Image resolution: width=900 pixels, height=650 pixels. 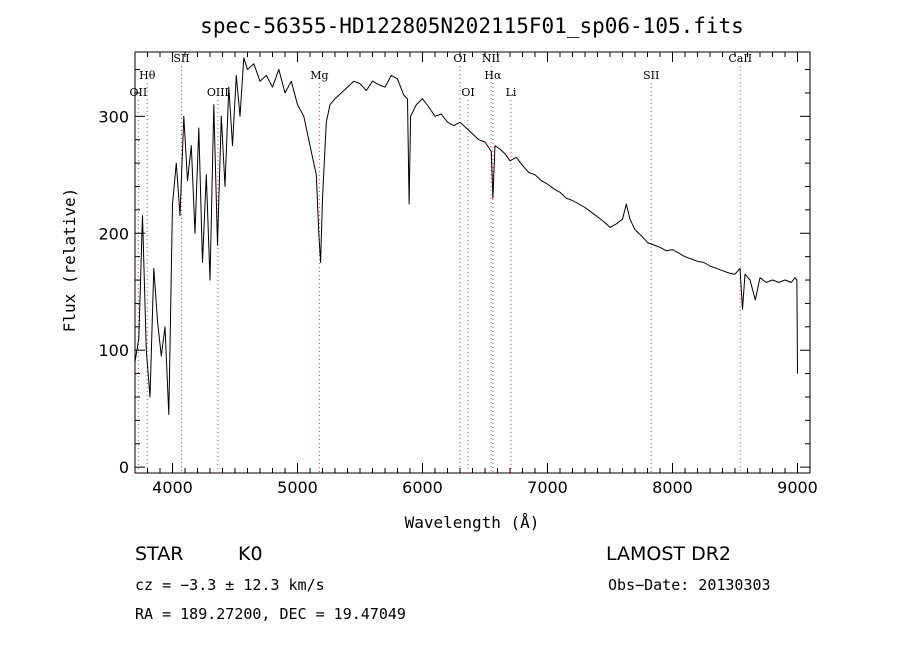 What do you see at coordinates (547, 487) in the screenshot?
I see `x-tick-label: 7000` at bounding box center [547, 487].